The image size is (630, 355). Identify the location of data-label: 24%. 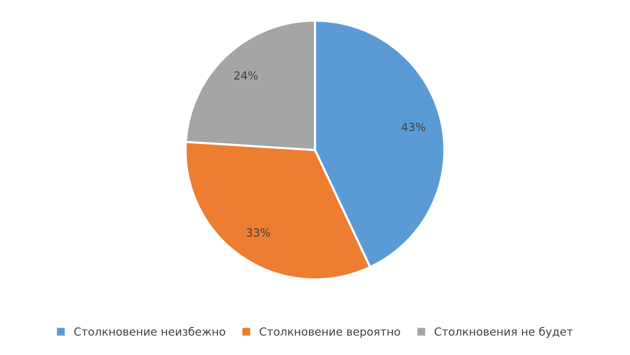
(246, 75).